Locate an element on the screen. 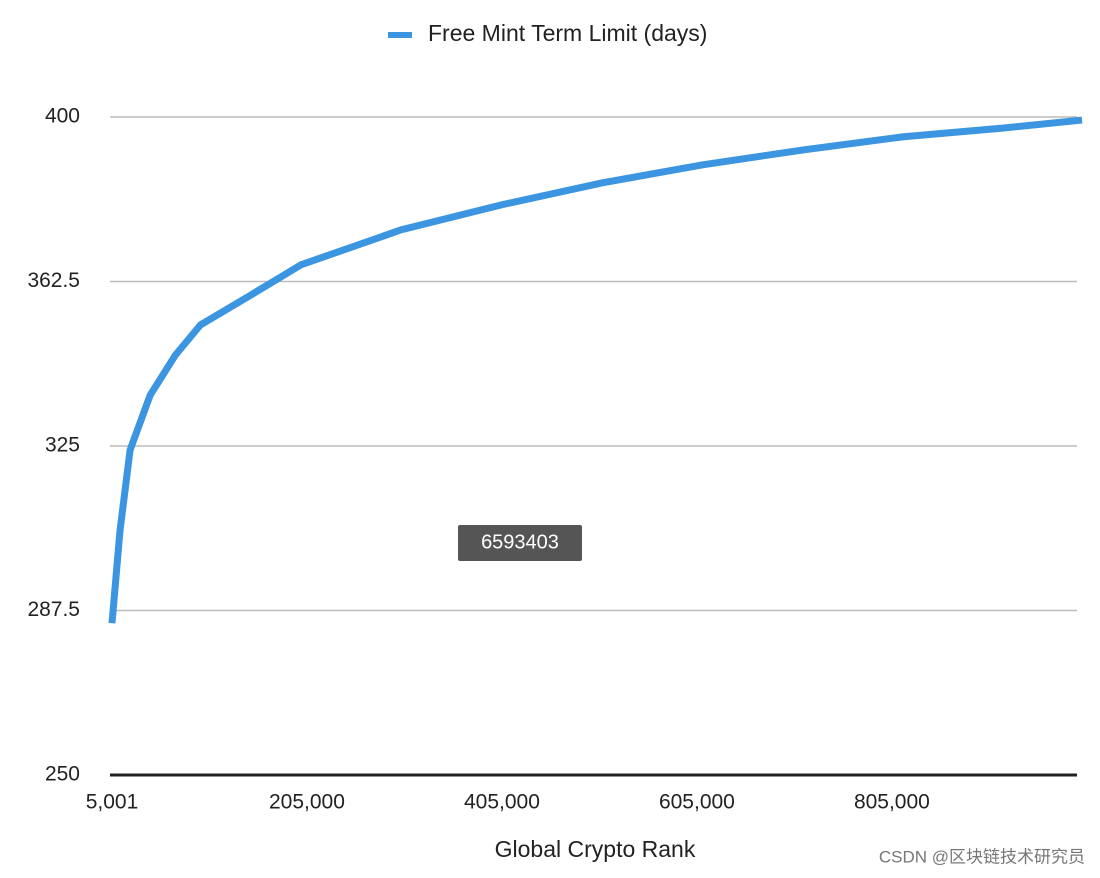 The width and height of the screenshot is (1100, 878). watermark: CSDN @区块链技术研究员 is located at coordinates (982, 856).